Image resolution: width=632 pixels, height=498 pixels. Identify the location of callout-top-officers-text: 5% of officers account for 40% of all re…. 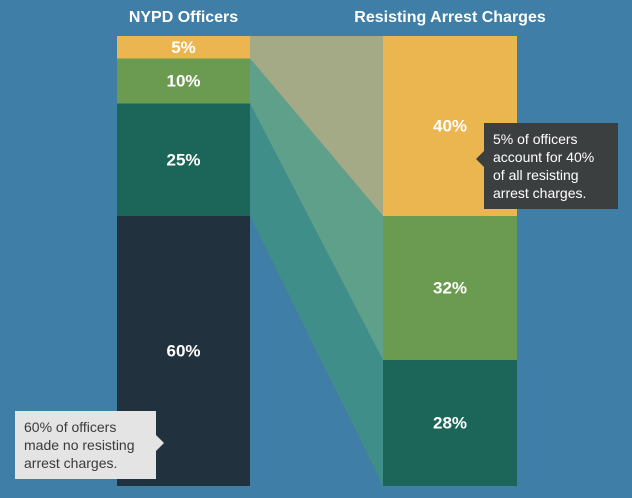
(544, 166).